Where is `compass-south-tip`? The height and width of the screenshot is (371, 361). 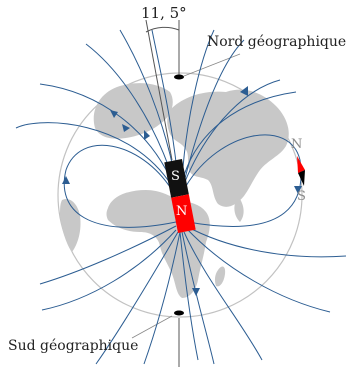
compass-south-tip is located at coordinates (301, 178).